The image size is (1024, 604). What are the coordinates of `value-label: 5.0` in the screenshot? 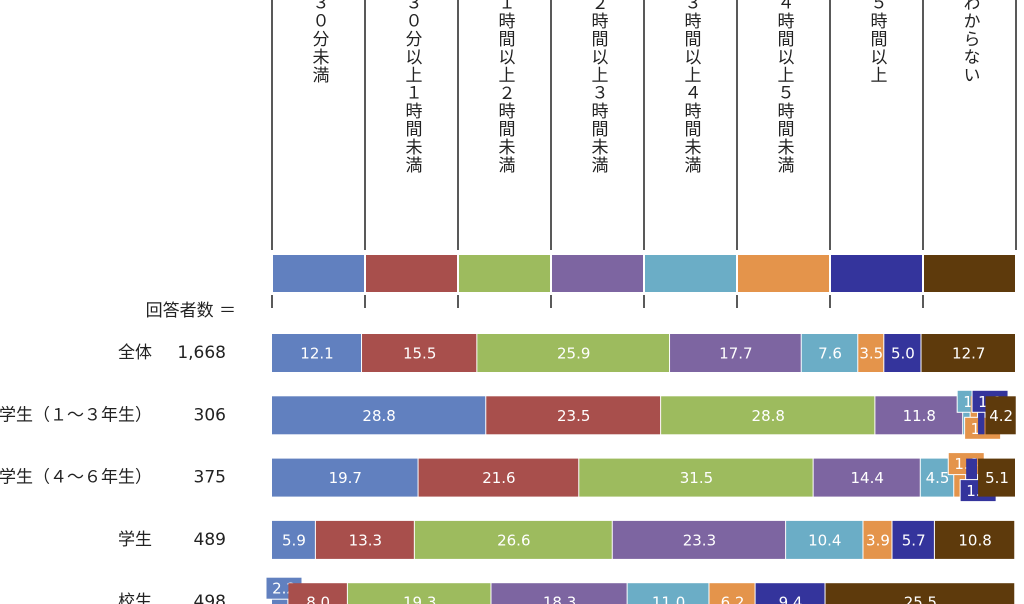 It's located at (903, 354).